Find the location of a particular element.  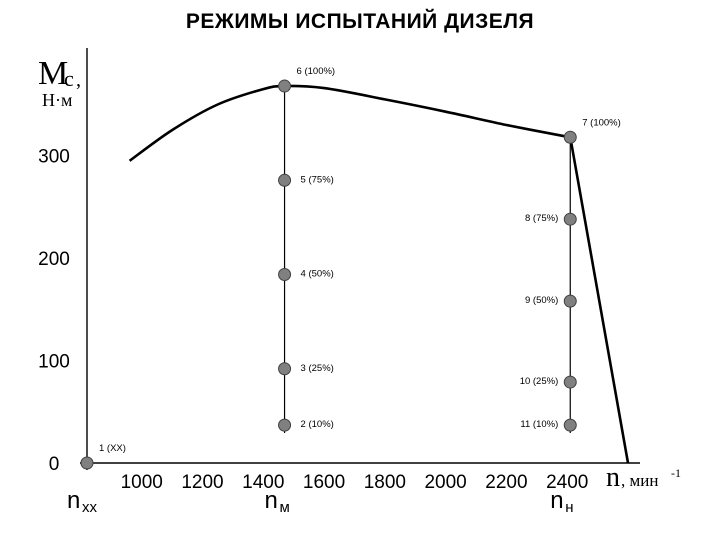

test-point-label: 5 (75%) is located at coordinates (317, 179).